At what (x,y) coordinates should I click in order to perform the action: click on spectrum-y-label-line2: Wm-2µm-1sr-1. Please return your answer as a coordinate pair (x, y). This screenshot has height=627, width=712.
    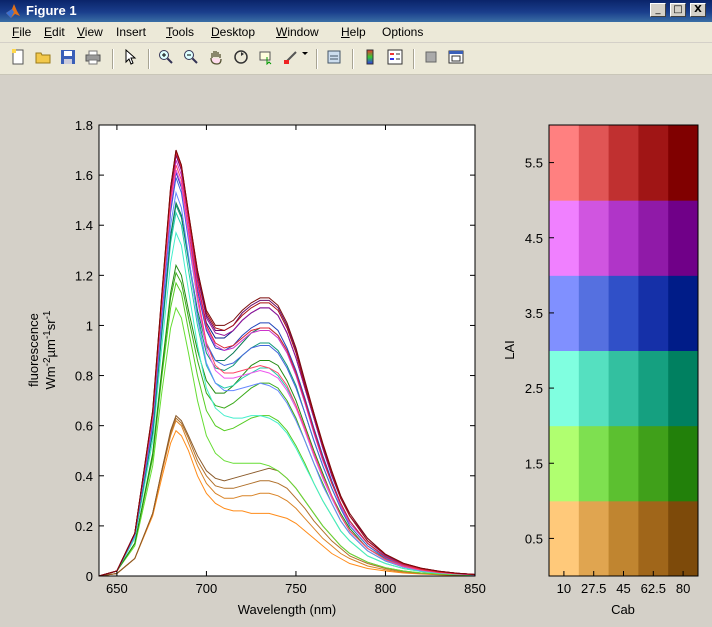
    Looking at the image, I should click on (50, 349).